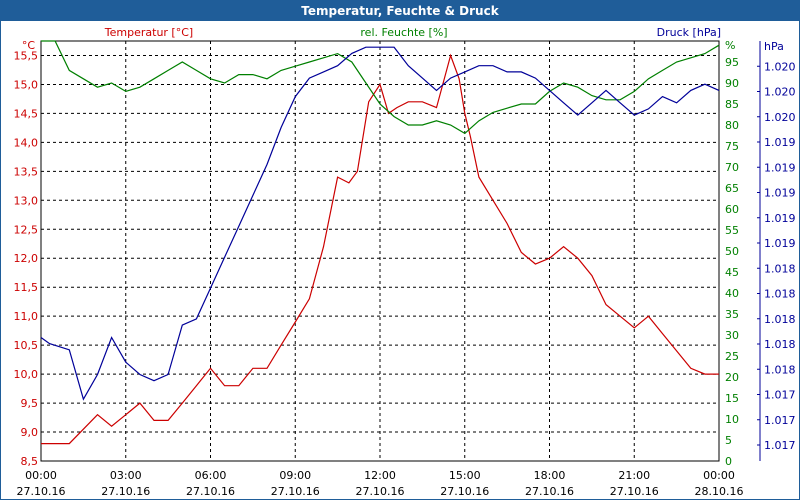  What do you see at coordinates (732, 62) in the screenshot?
I see `humidity-tick-label: 95` at bounding box center [732, 62].